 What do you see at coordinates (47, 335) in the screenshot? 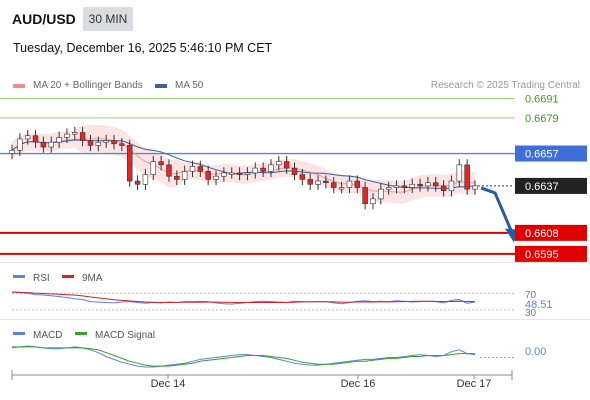
I see `macd-label: MACD` at bounding box center [47, 335].